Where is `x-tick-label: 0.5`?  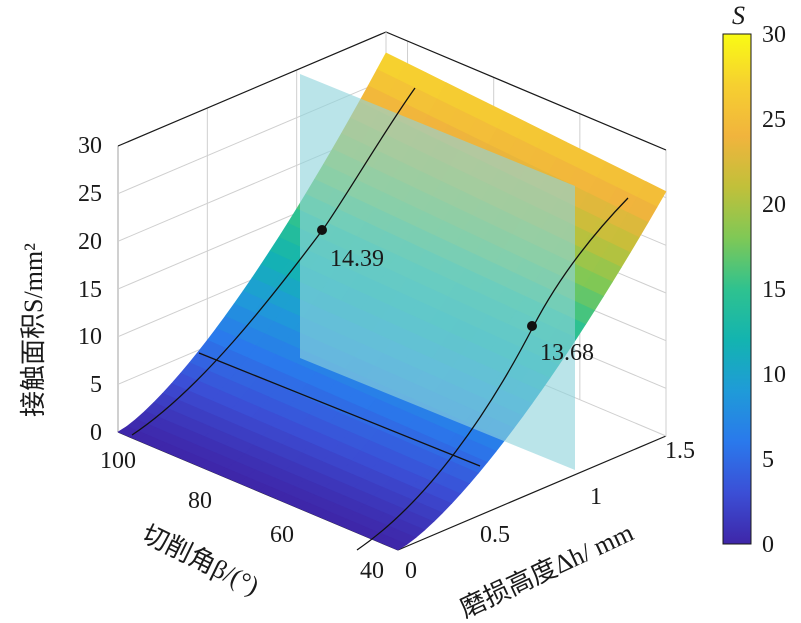
x-tick-label: 0.5 is located at coordinates (495, 535).